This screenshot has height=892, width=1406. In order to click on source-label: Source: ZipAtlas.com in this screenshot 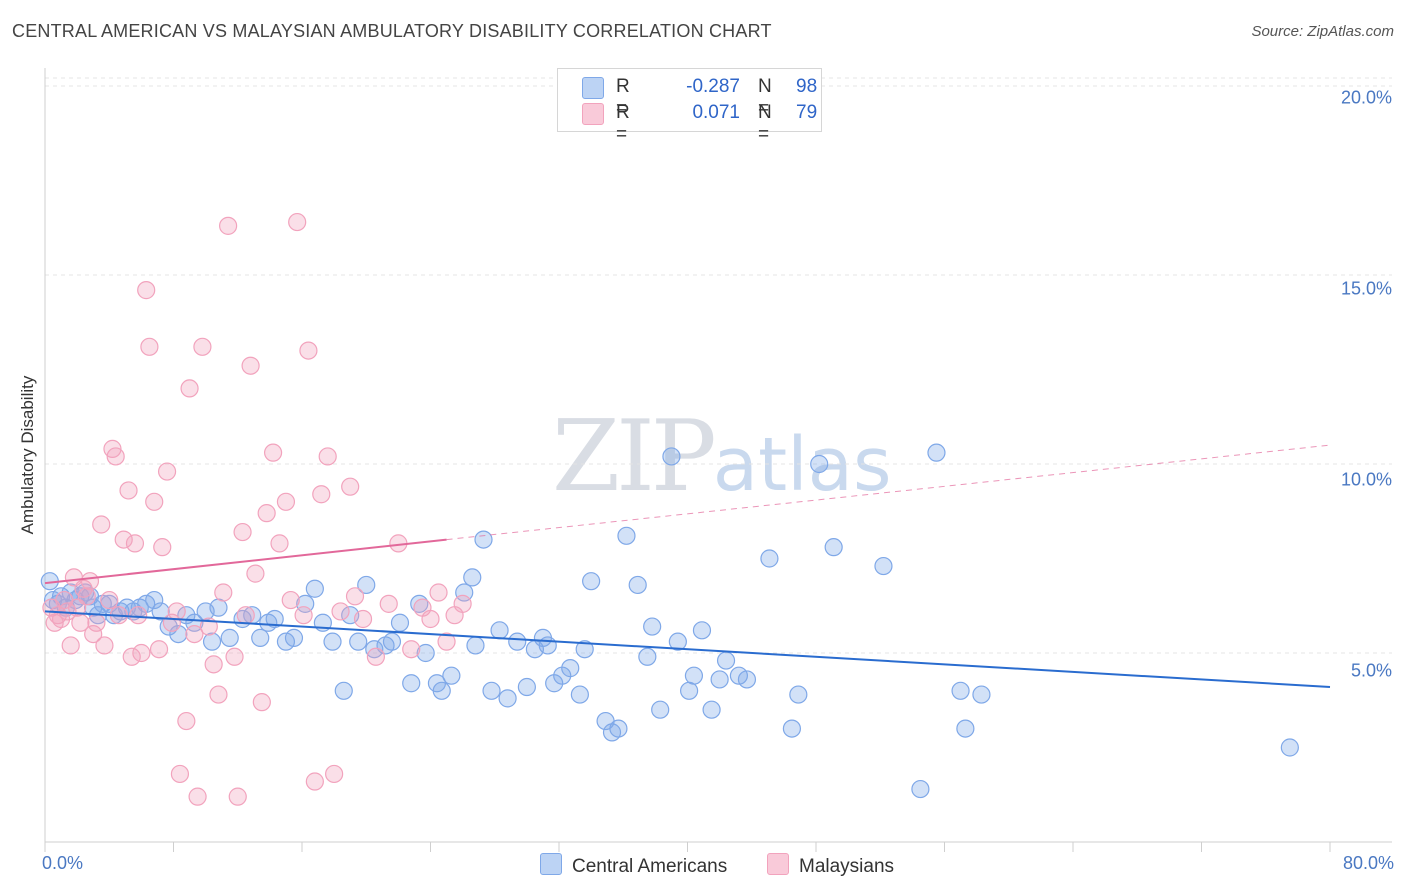, I will do `click(1322, 31)`.